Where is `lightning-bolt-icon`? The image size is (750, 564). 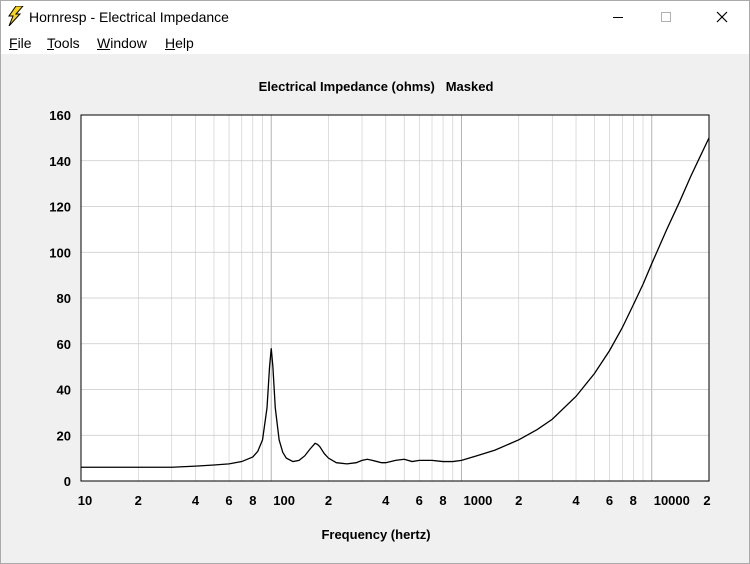 lightning-bolt-icon is located at coordinates (16, 16).